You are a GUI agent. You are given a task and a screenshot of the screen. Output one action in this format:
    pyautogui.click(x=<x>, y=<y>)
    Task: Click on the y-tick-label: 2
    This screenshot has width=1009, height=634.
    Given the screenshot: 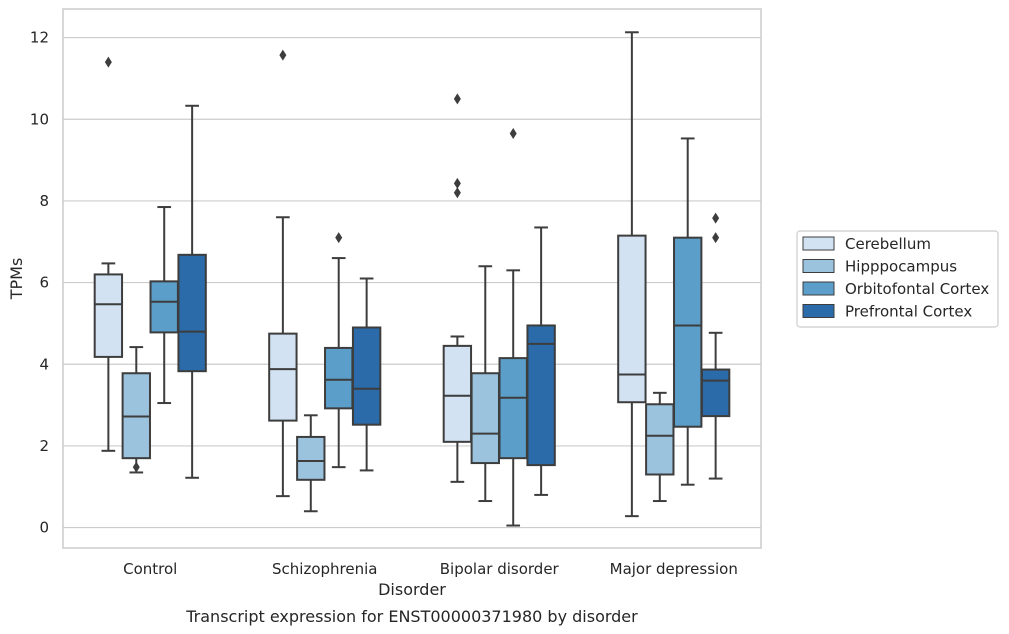 What is the action you would take?
    pyautogui.click(x=44, y=446)
    